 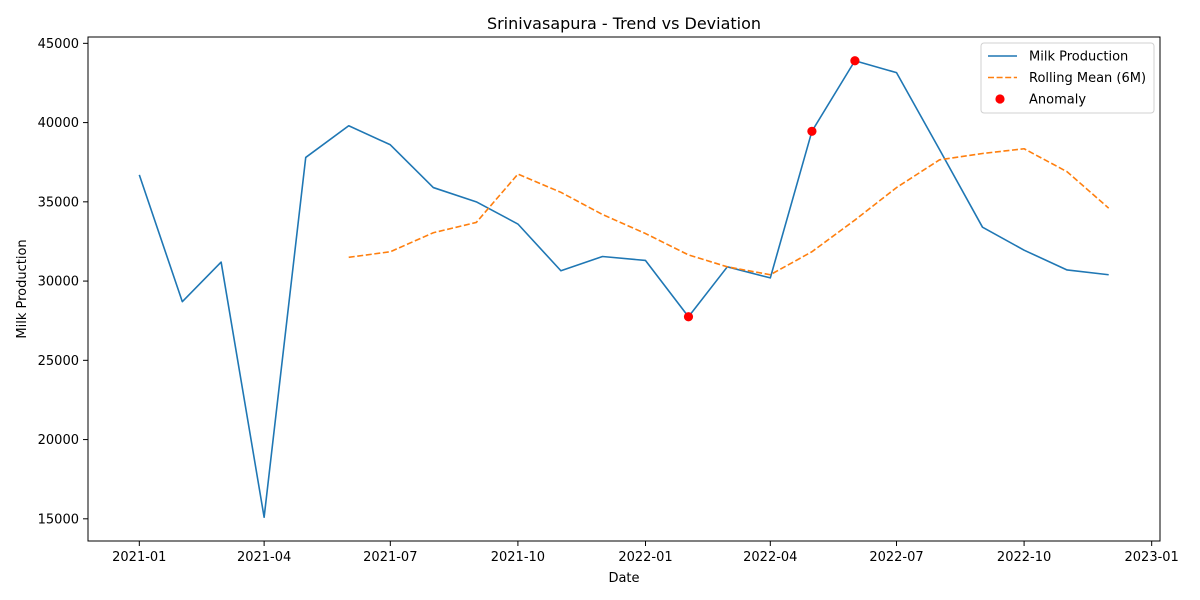 I want to click on rolling-mean-line, so click(x=729, y=211).